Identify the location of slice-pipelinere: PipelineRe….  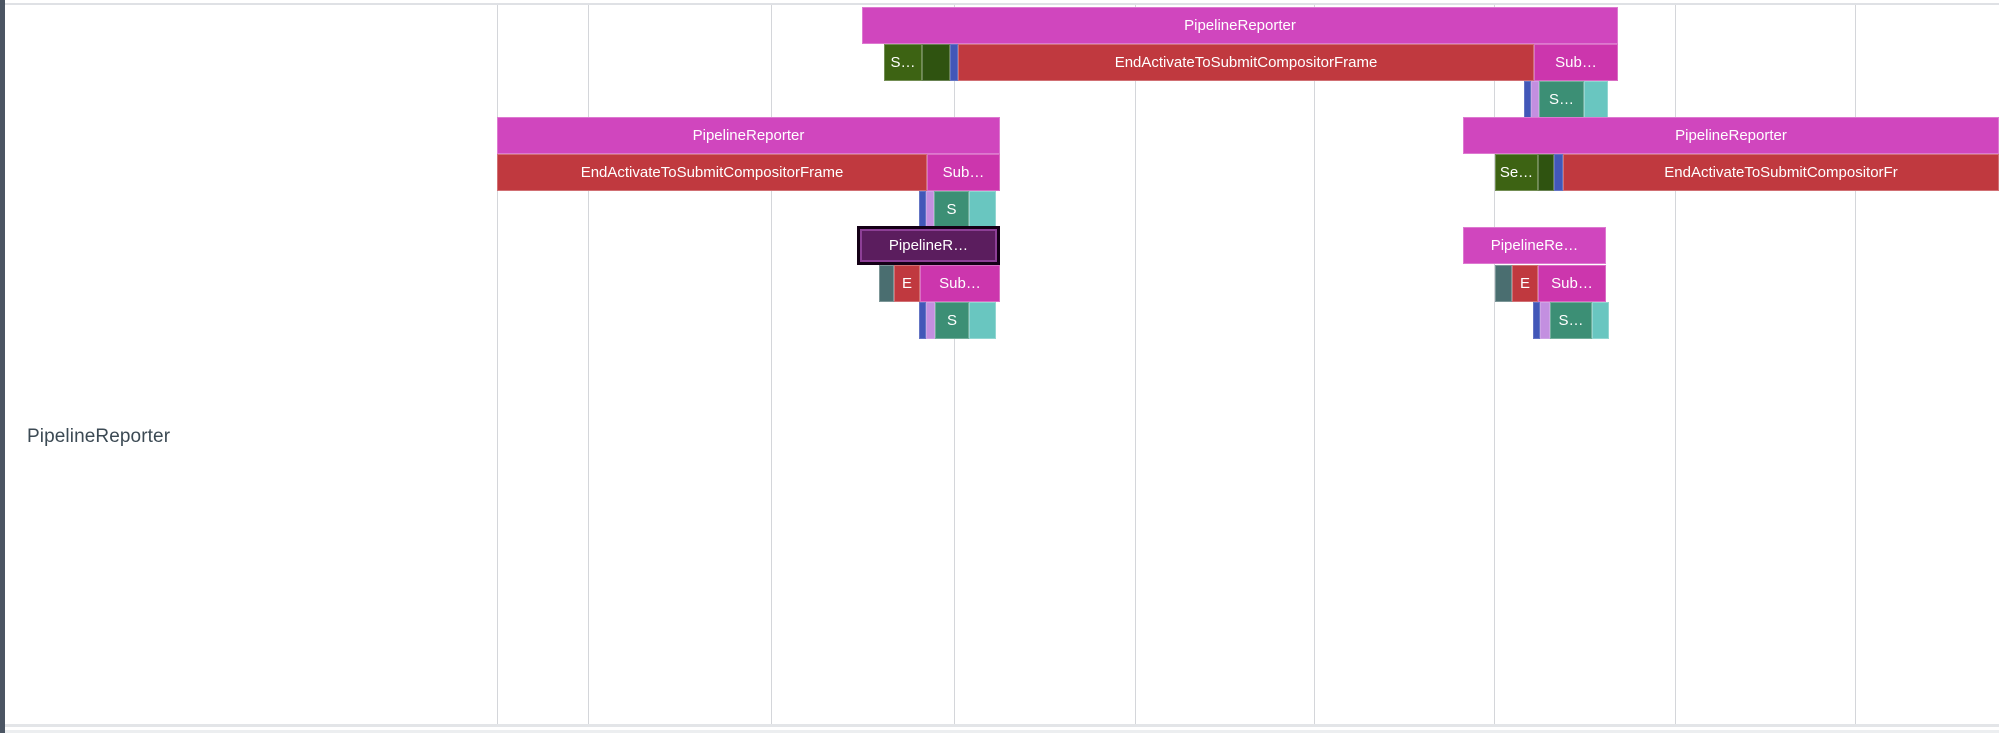
(1534, 245).